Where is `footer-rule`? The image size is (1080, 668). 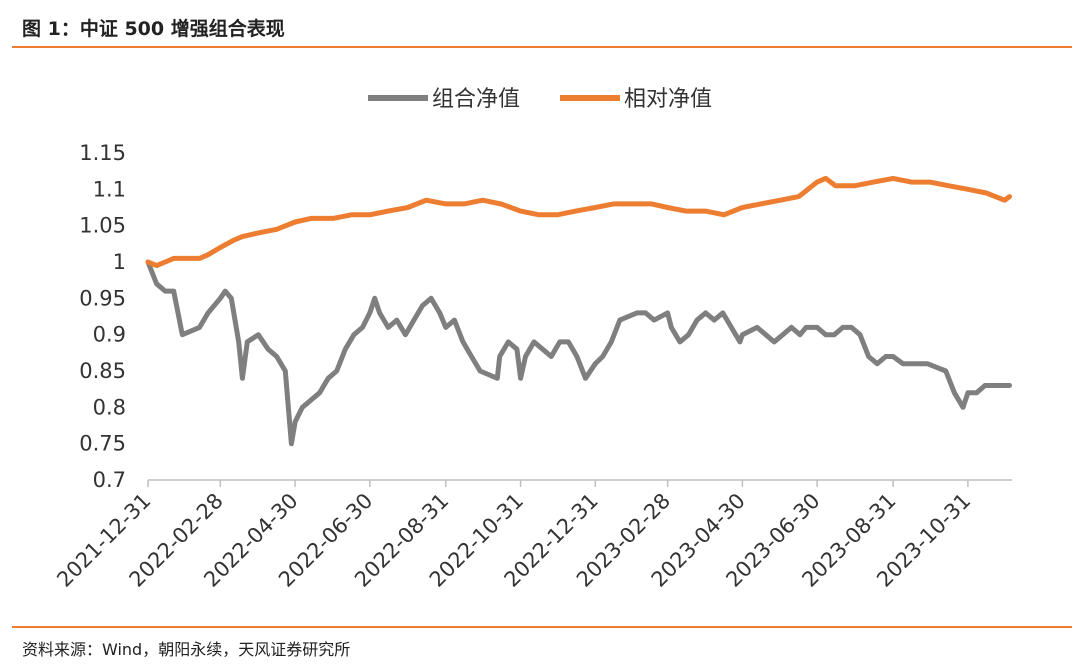
footer-rule is located at coordinates (542, 627).